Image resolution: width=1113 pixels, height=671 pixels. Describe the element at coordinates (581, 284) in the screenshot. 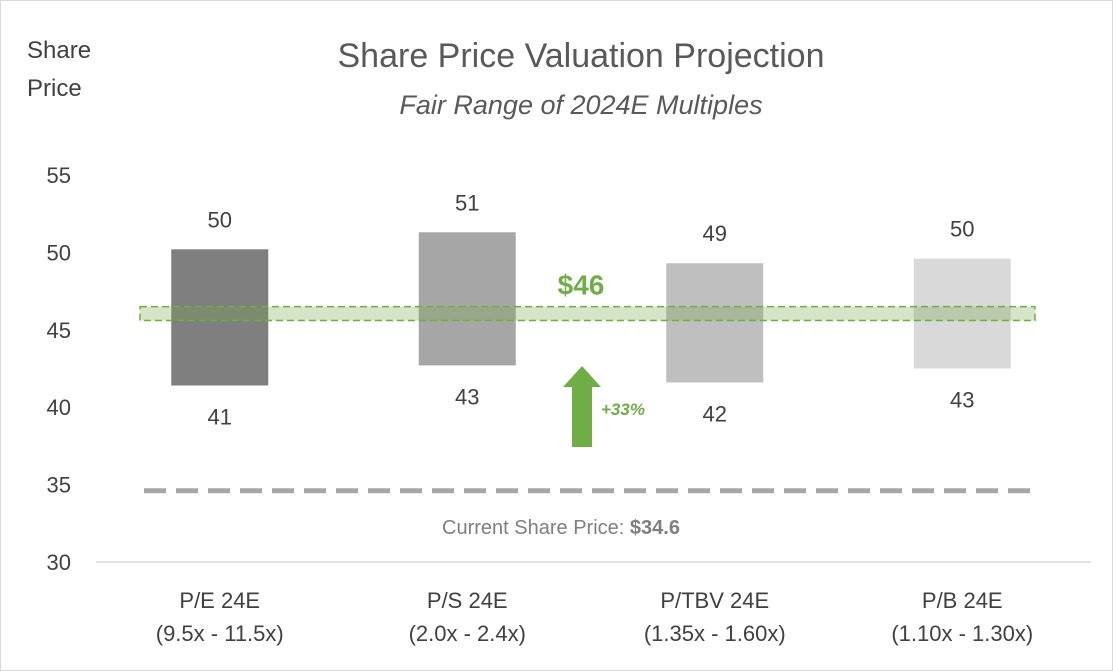

I see `target-price-label: $46` at that location.